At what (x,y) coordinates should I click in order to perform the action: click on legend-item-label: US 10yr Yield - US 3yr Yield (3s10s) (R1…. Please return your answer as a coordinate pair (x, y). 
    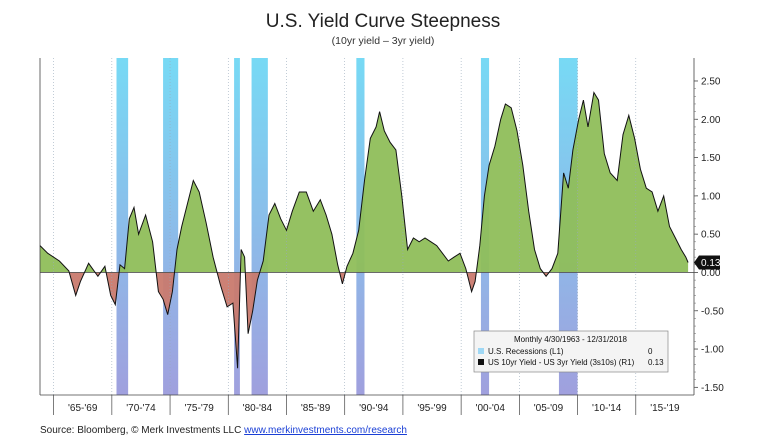
    Looking at the image, I should click on (561, 362).